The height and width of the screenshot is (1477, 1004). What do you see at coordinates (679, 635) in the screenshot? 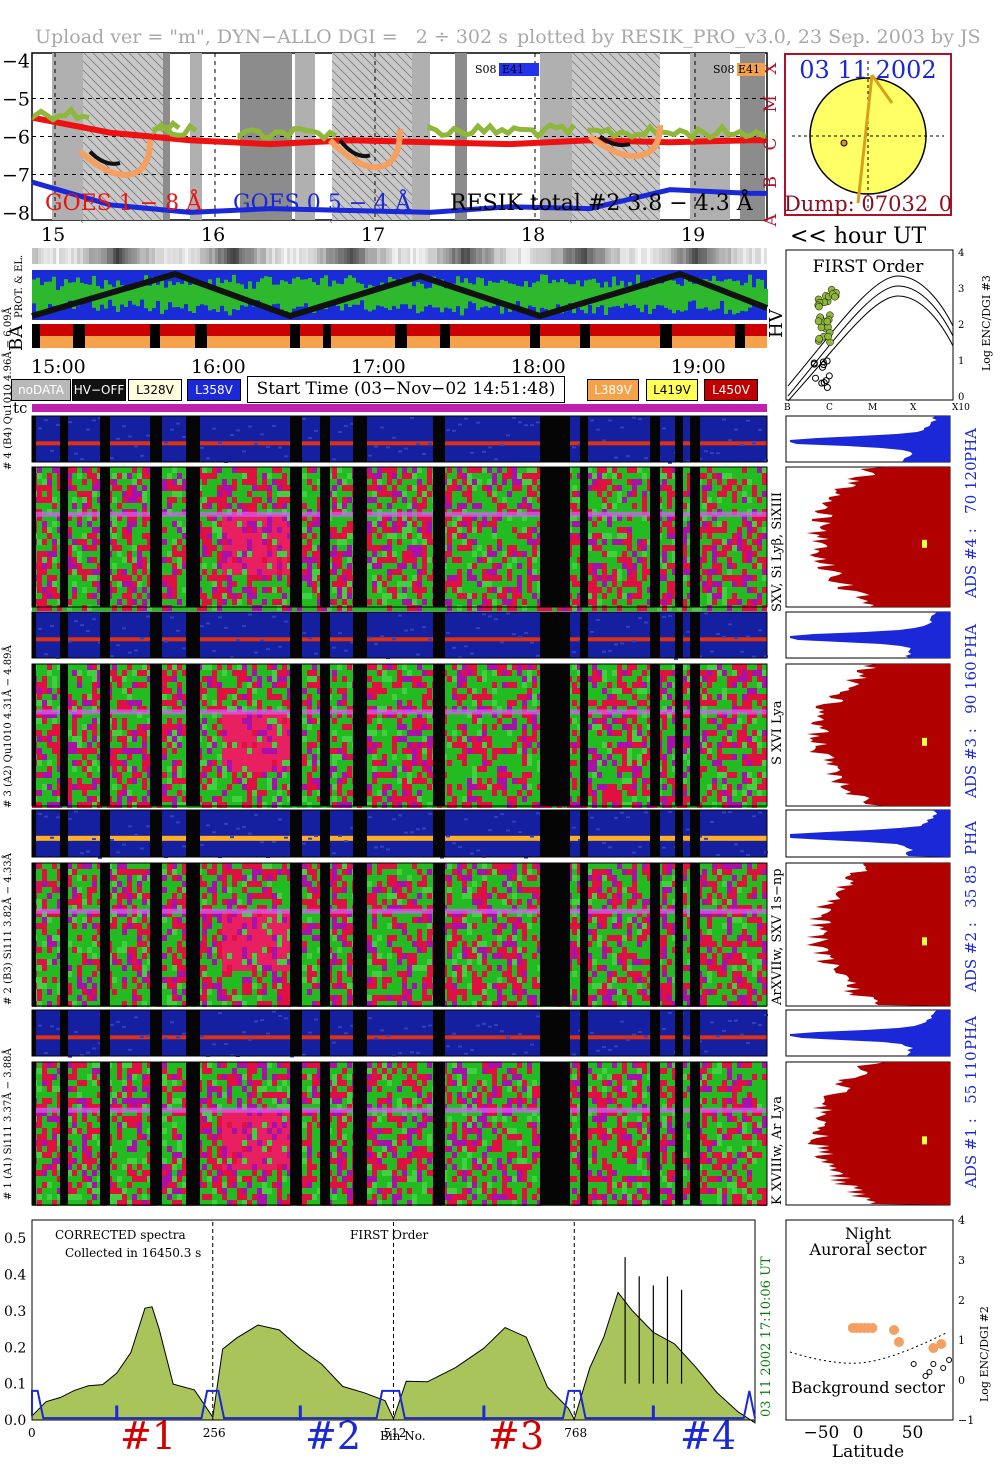
I see `gap-column` at bounding box center [679, 635].